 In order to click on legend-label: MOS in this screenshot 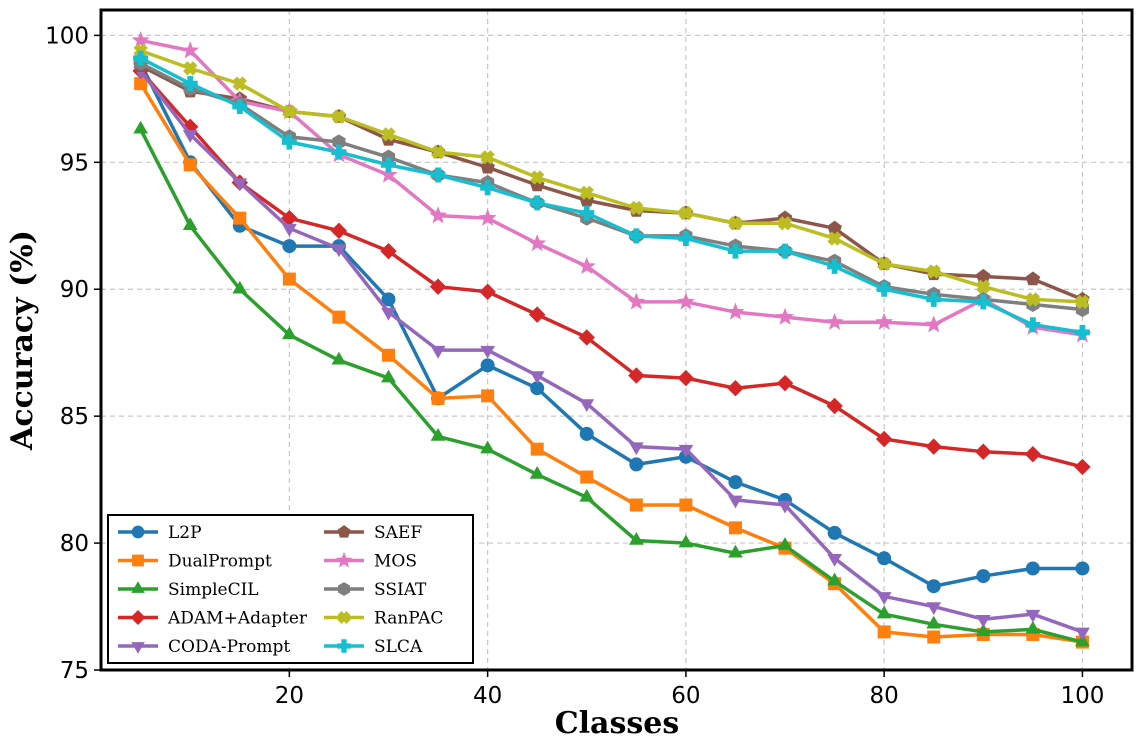, I will do `click(395, 562)`.